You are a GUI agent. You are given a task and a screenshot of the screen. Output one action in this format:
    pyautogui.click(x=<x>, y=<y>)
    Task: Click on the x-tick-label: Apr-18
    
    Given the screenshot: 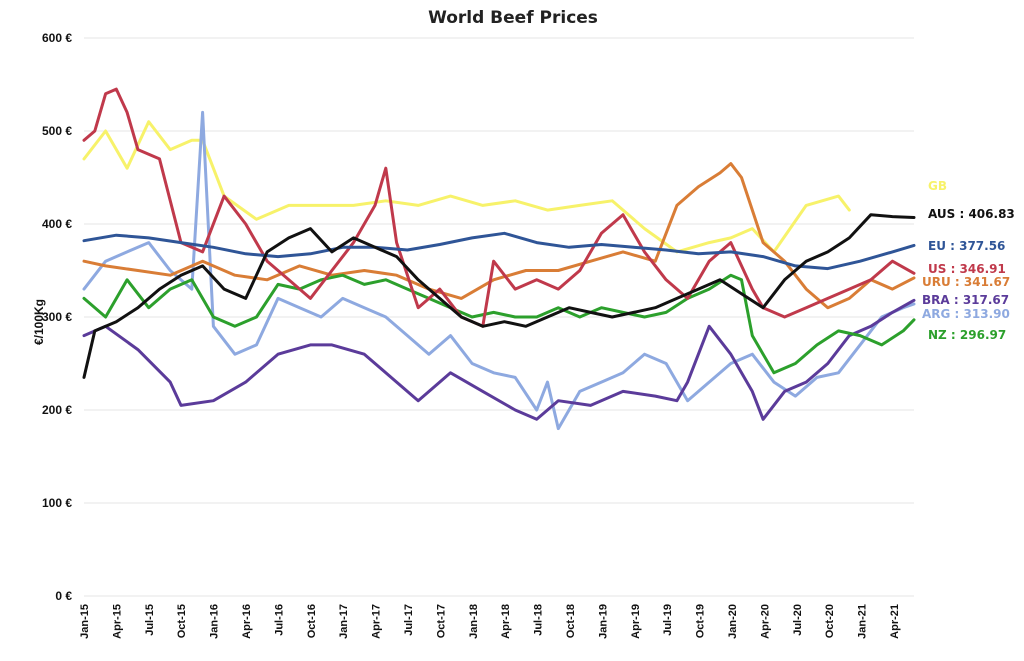 What is the action you would take?
    pyautogui.click(x=506, y=621)
    